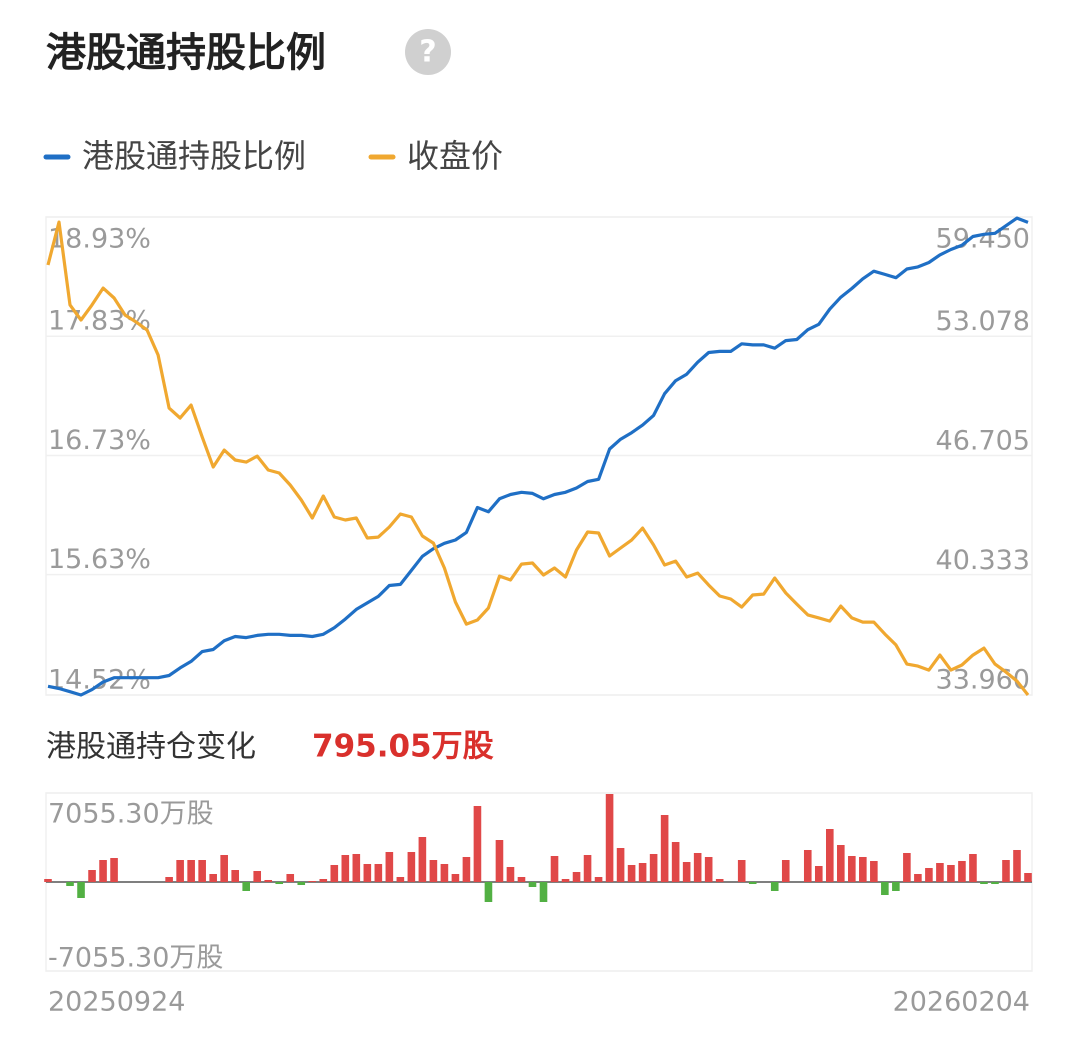  I want to click on bar-title: 港股通持仓变化, so click(151, 747).